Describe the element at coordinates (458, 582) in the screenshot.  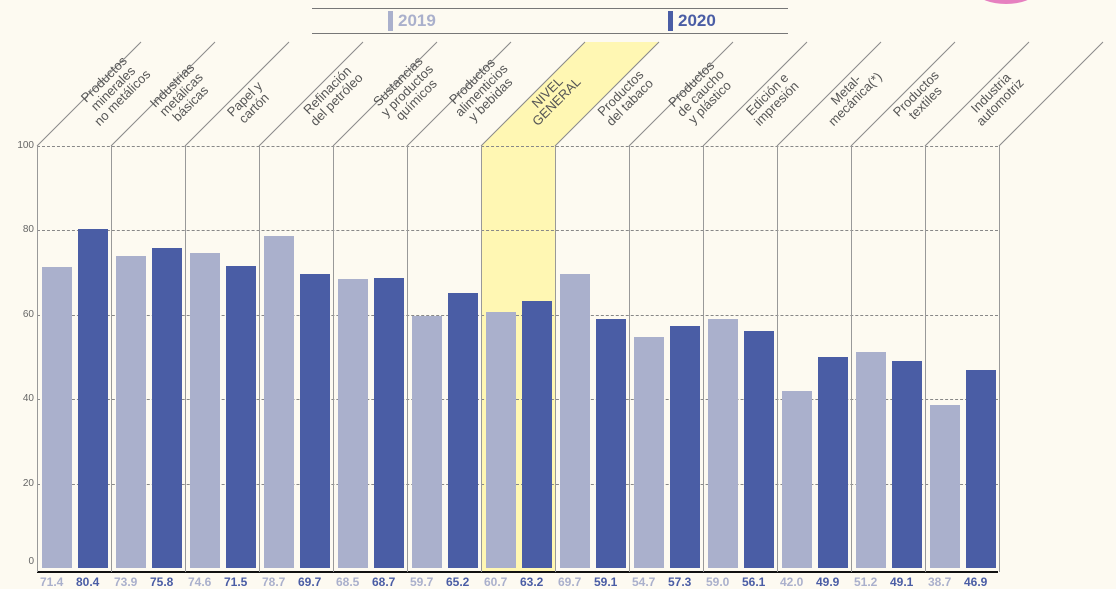
I see `value-label-2020: 65.2` at that location.